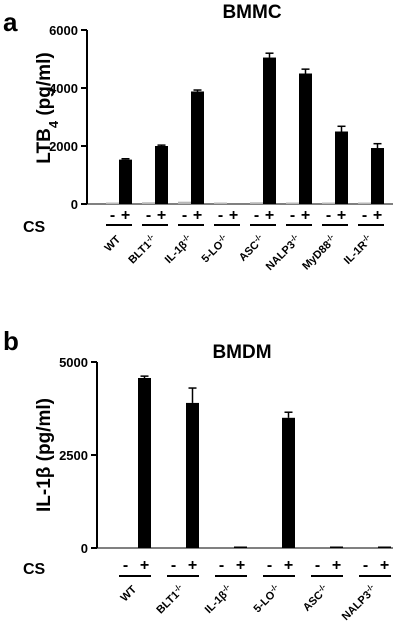 This screenshot has width=400, height=635. Describe the element at coordinates (341, 167) in the screenshot. I see `bar-myd88-csplus` at that location.